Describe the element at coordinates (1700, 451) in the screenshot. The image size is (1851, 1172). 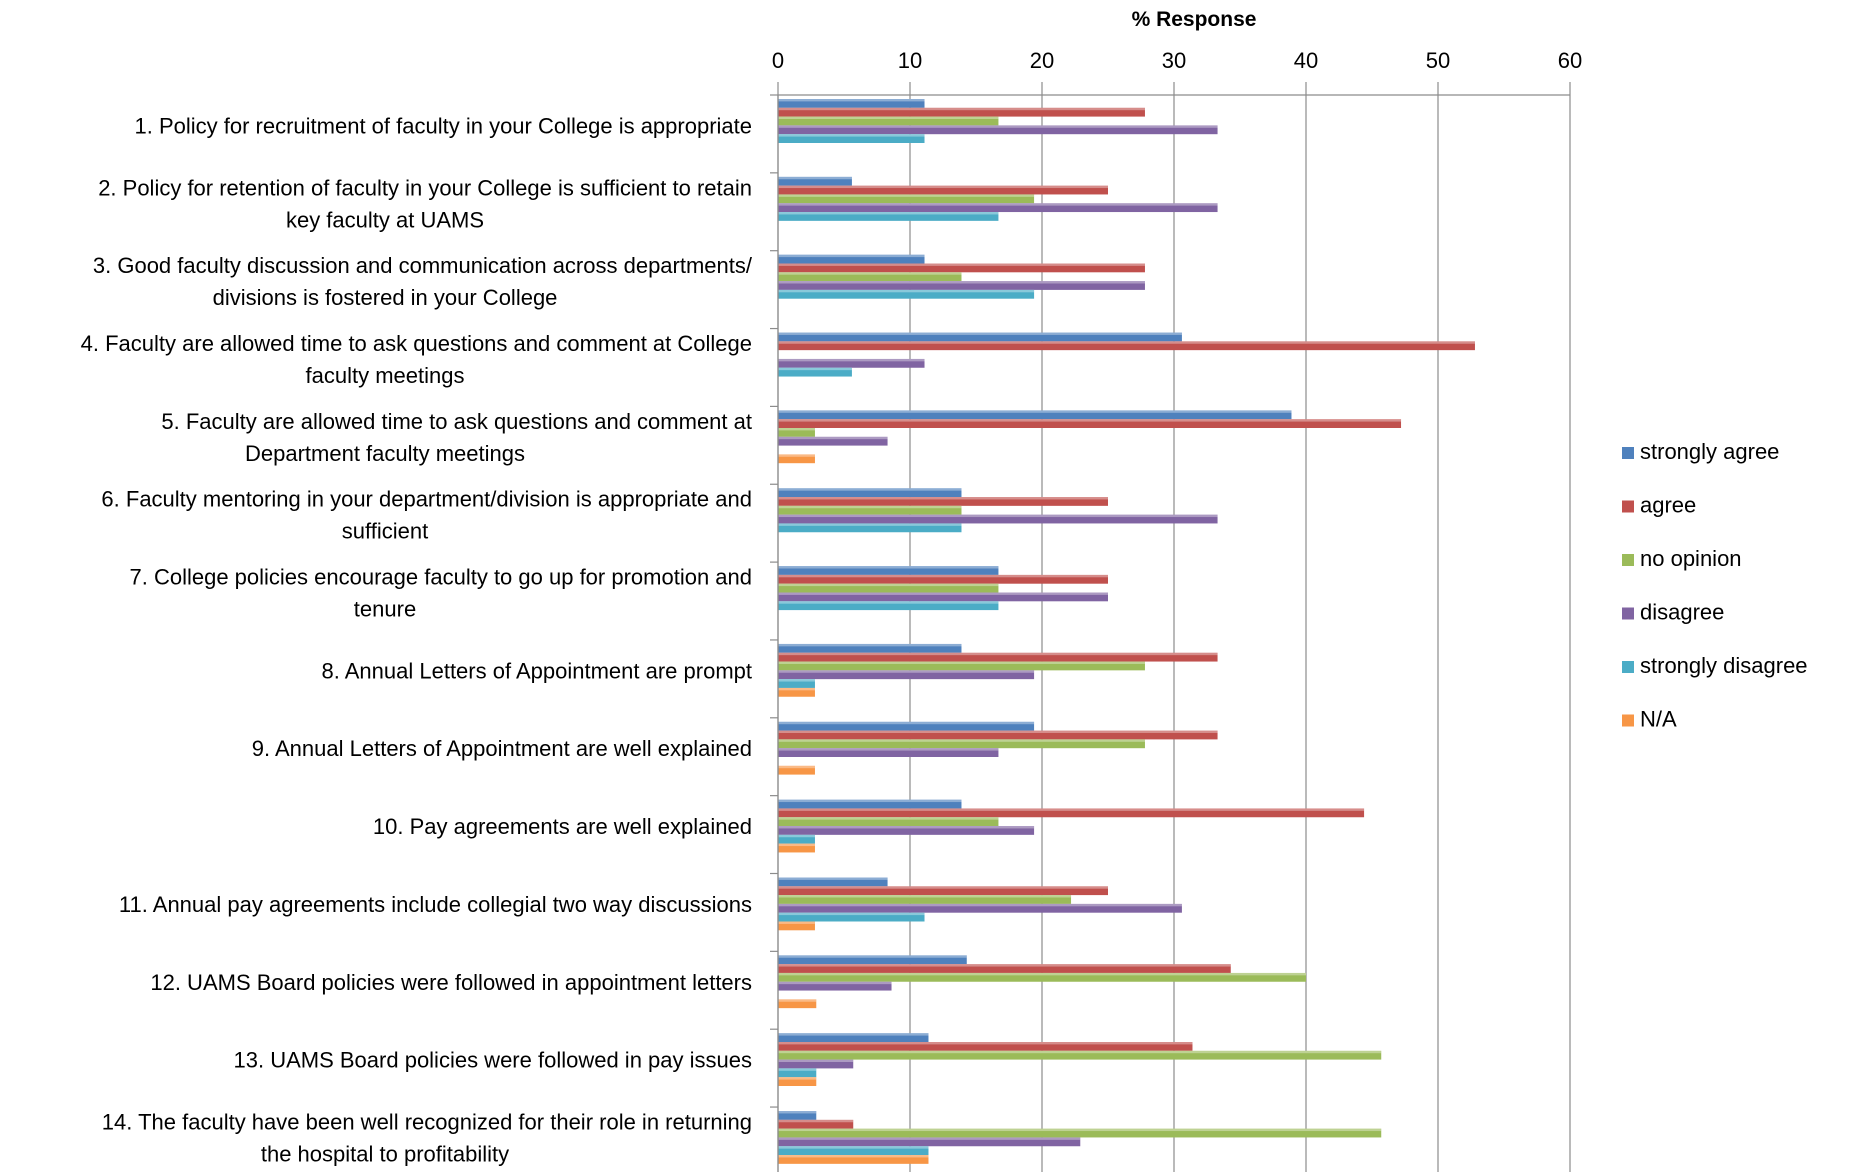
I see `legend-item: strongly agree` at that location.